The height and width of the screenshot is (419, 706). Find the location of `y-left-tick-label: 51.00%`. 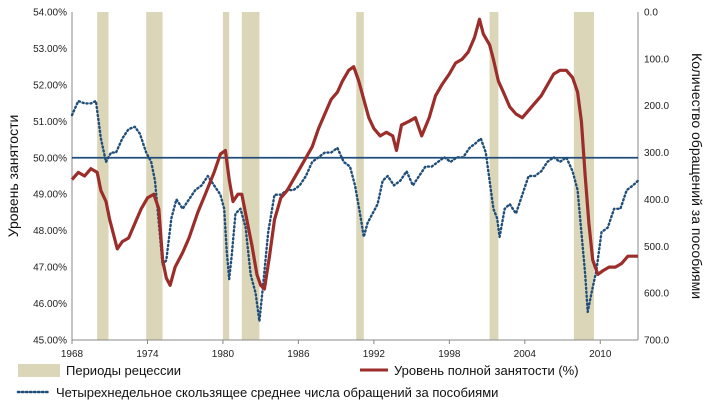

y-left-tick-label: 51.00% is located at coordinates (50, 122).